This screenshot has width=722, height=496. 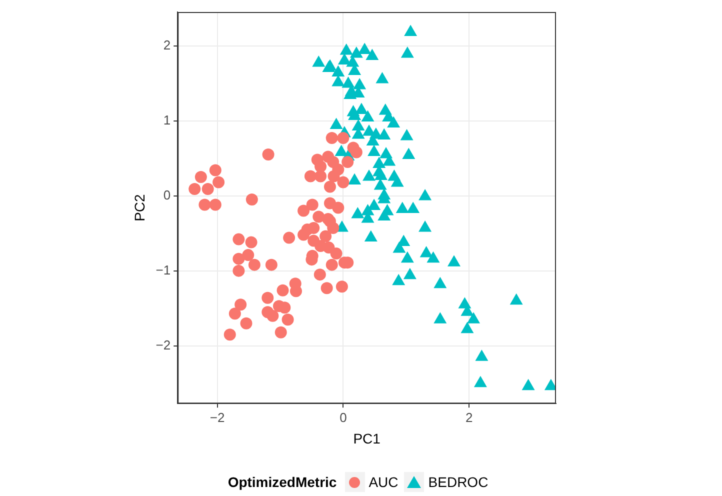 I want to click on y-tick-label: −2, so click(x=163, y=344).